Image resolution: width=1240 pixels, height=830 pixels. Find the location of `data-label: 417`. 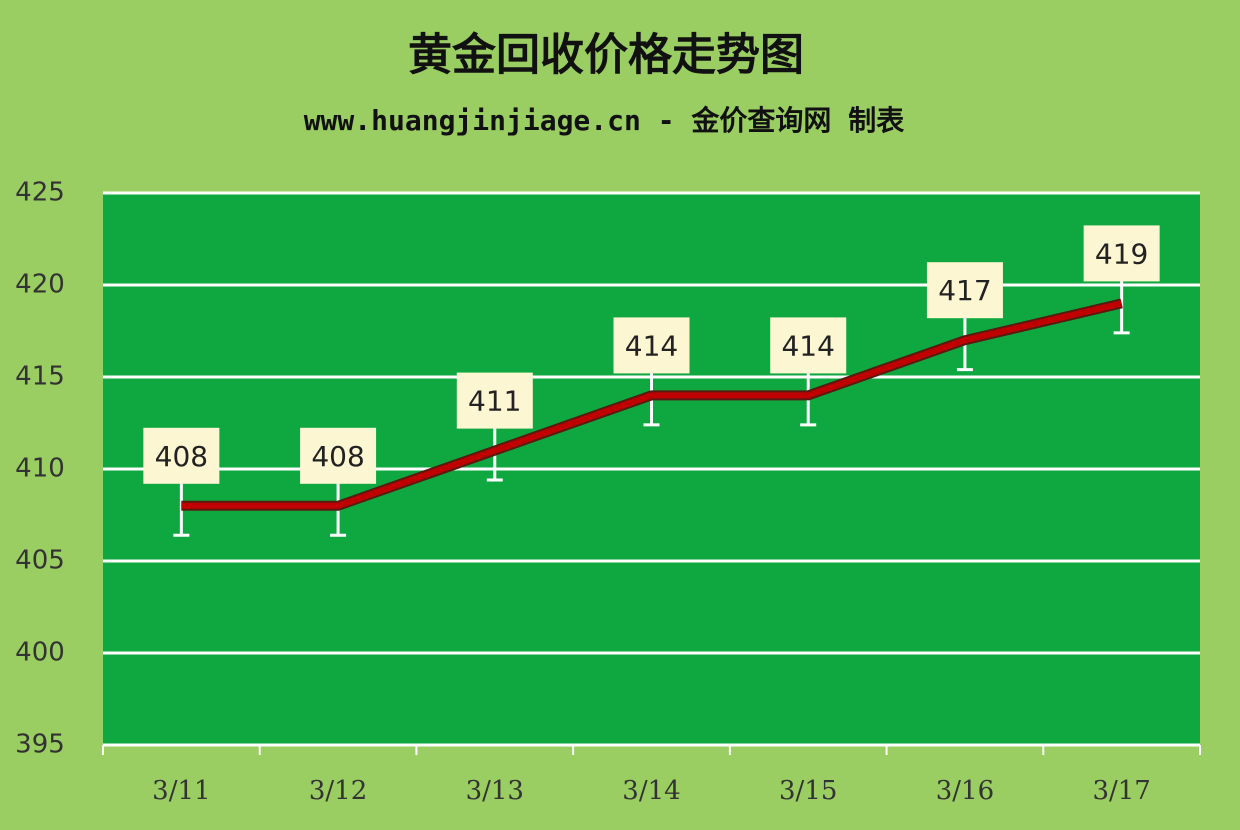

data-label: 417 is located at coordinates (964, 290).